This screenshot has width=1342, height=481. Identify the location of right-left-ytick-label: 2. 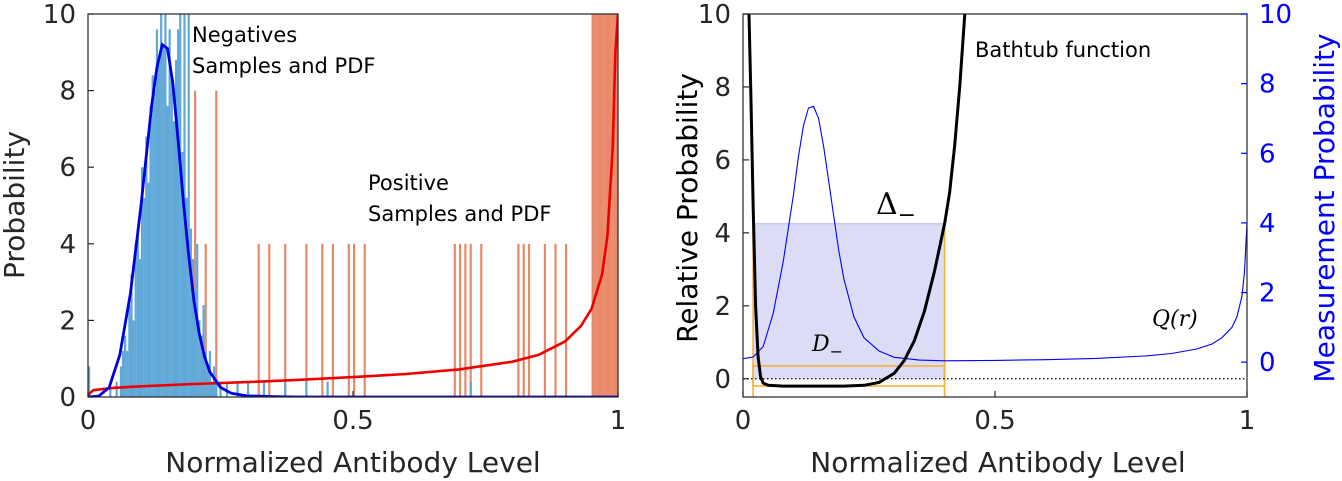
(722, 307).